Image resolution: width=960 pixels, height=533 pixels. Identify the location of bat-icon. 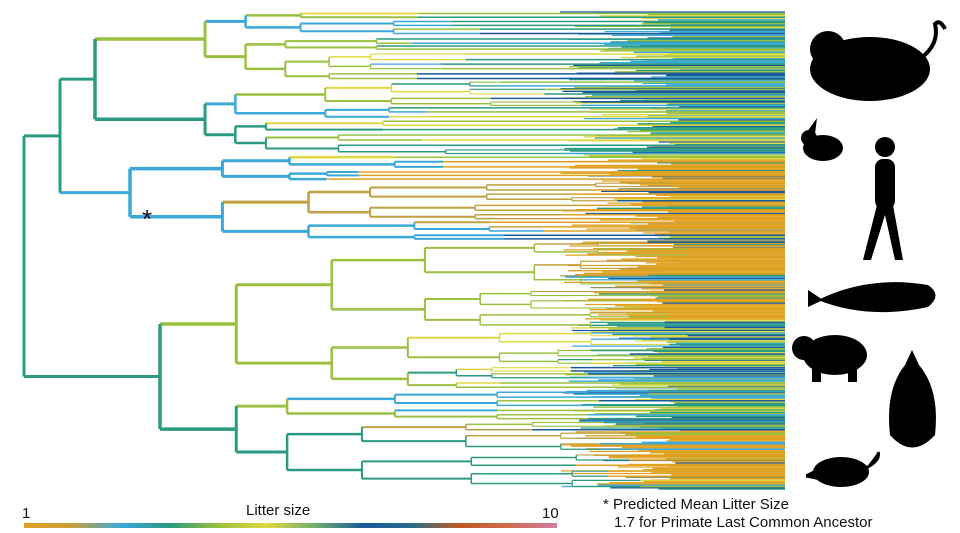
(912, 399).